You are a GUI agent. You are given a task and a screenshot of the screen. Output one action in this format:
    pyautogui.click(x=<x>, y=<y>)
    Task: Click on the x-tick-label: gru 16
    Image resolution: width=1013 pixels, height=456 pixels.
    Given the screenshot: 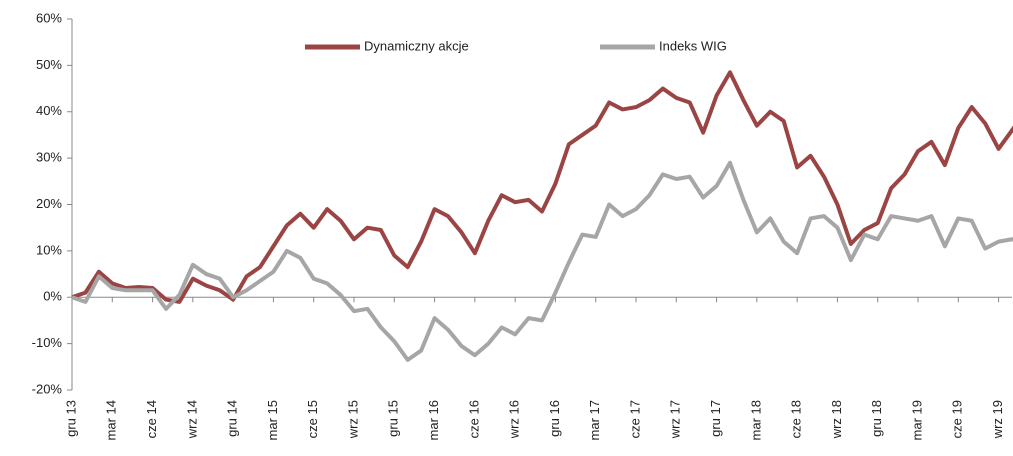 What is the action you would take?
    pyautogui.click(x=554, y=418)
    